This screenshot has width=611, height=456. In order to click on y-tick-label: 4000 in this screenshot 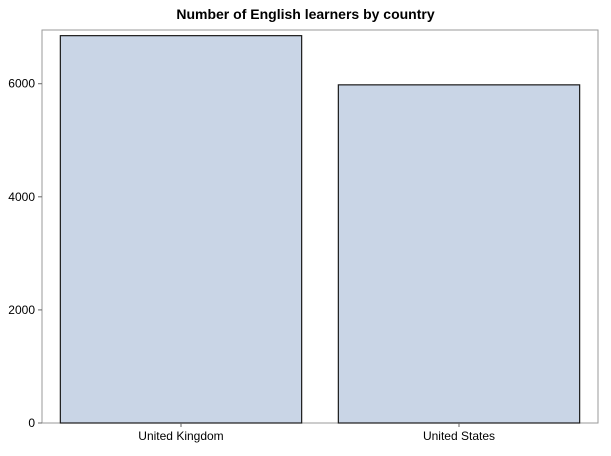, I will do `click(21, 197)`.